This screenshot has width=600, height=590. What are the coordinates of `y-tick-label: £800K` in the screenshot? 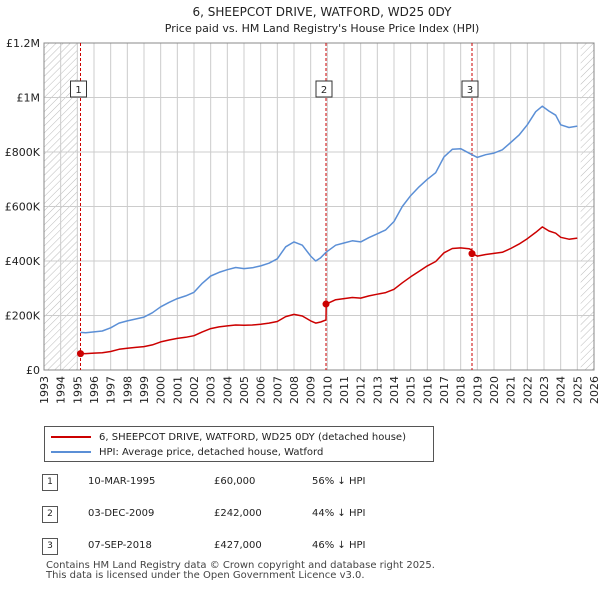 It's located at (23, 152).